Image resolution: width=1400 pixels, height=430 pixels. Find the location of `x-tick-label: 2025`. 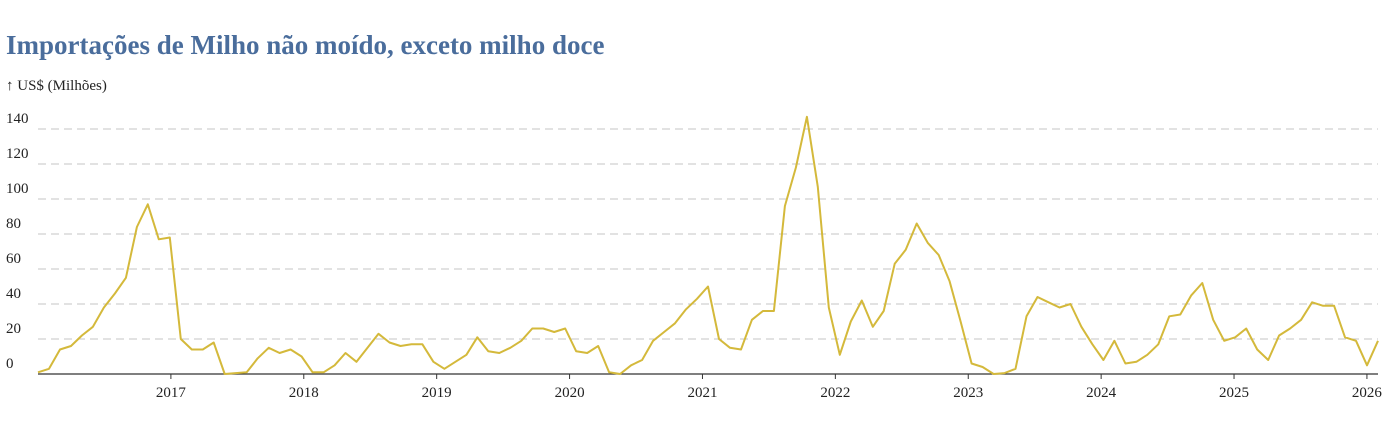

x-tick-label: 2025 is located at coordinates (1234, 393).